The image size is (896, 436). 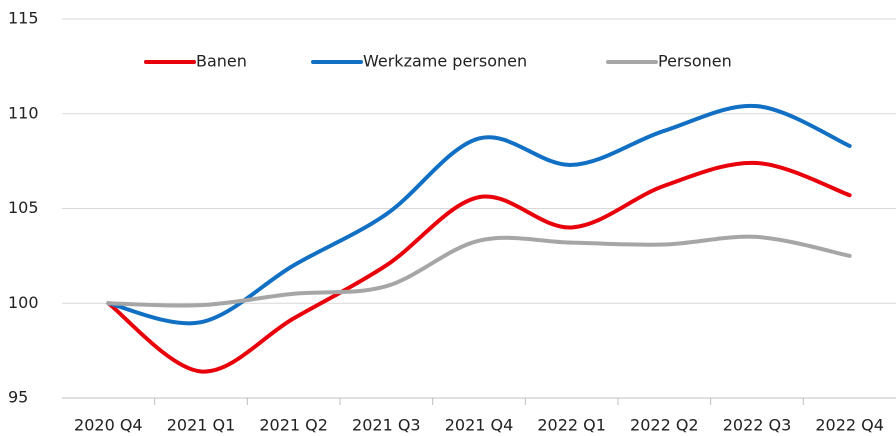 I want to click on x-tick-label: 2021 Q3, so click(x=386, y=425).